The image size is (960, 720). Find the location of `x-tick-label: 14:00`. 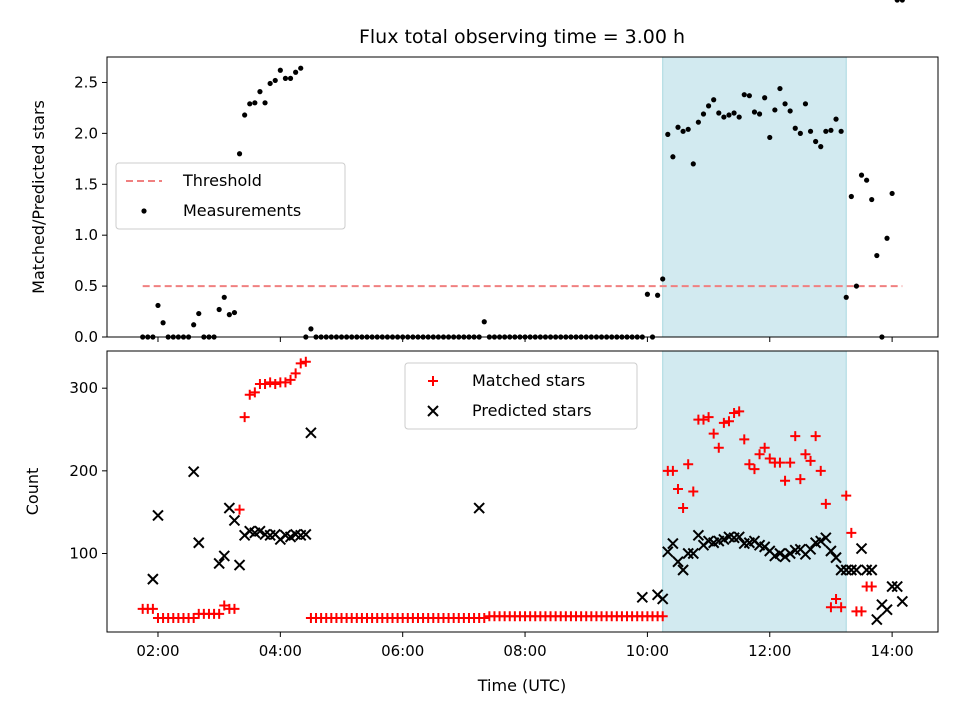

x-tick-label: 14:00 is located at coordinates (891, 651).